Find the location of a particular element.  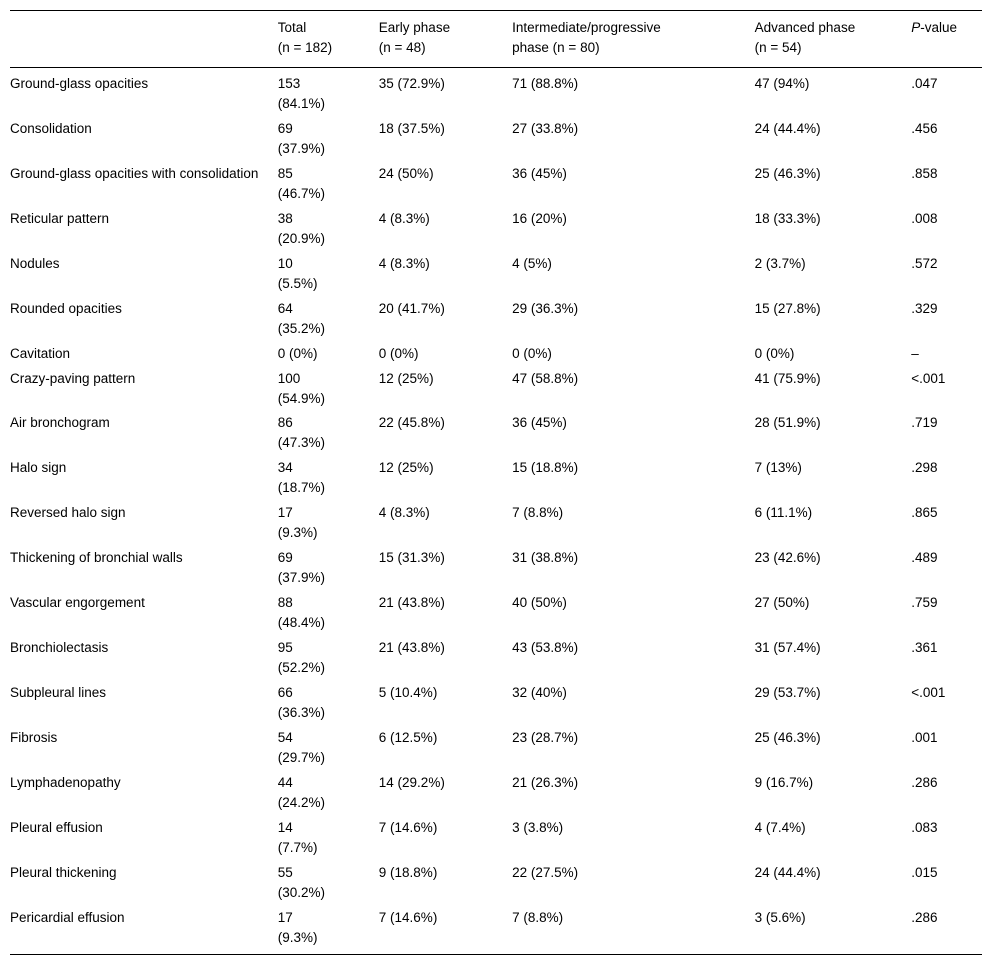

table-cell-advanced: 4 (7.4%) is located at coordinates (780, 827).